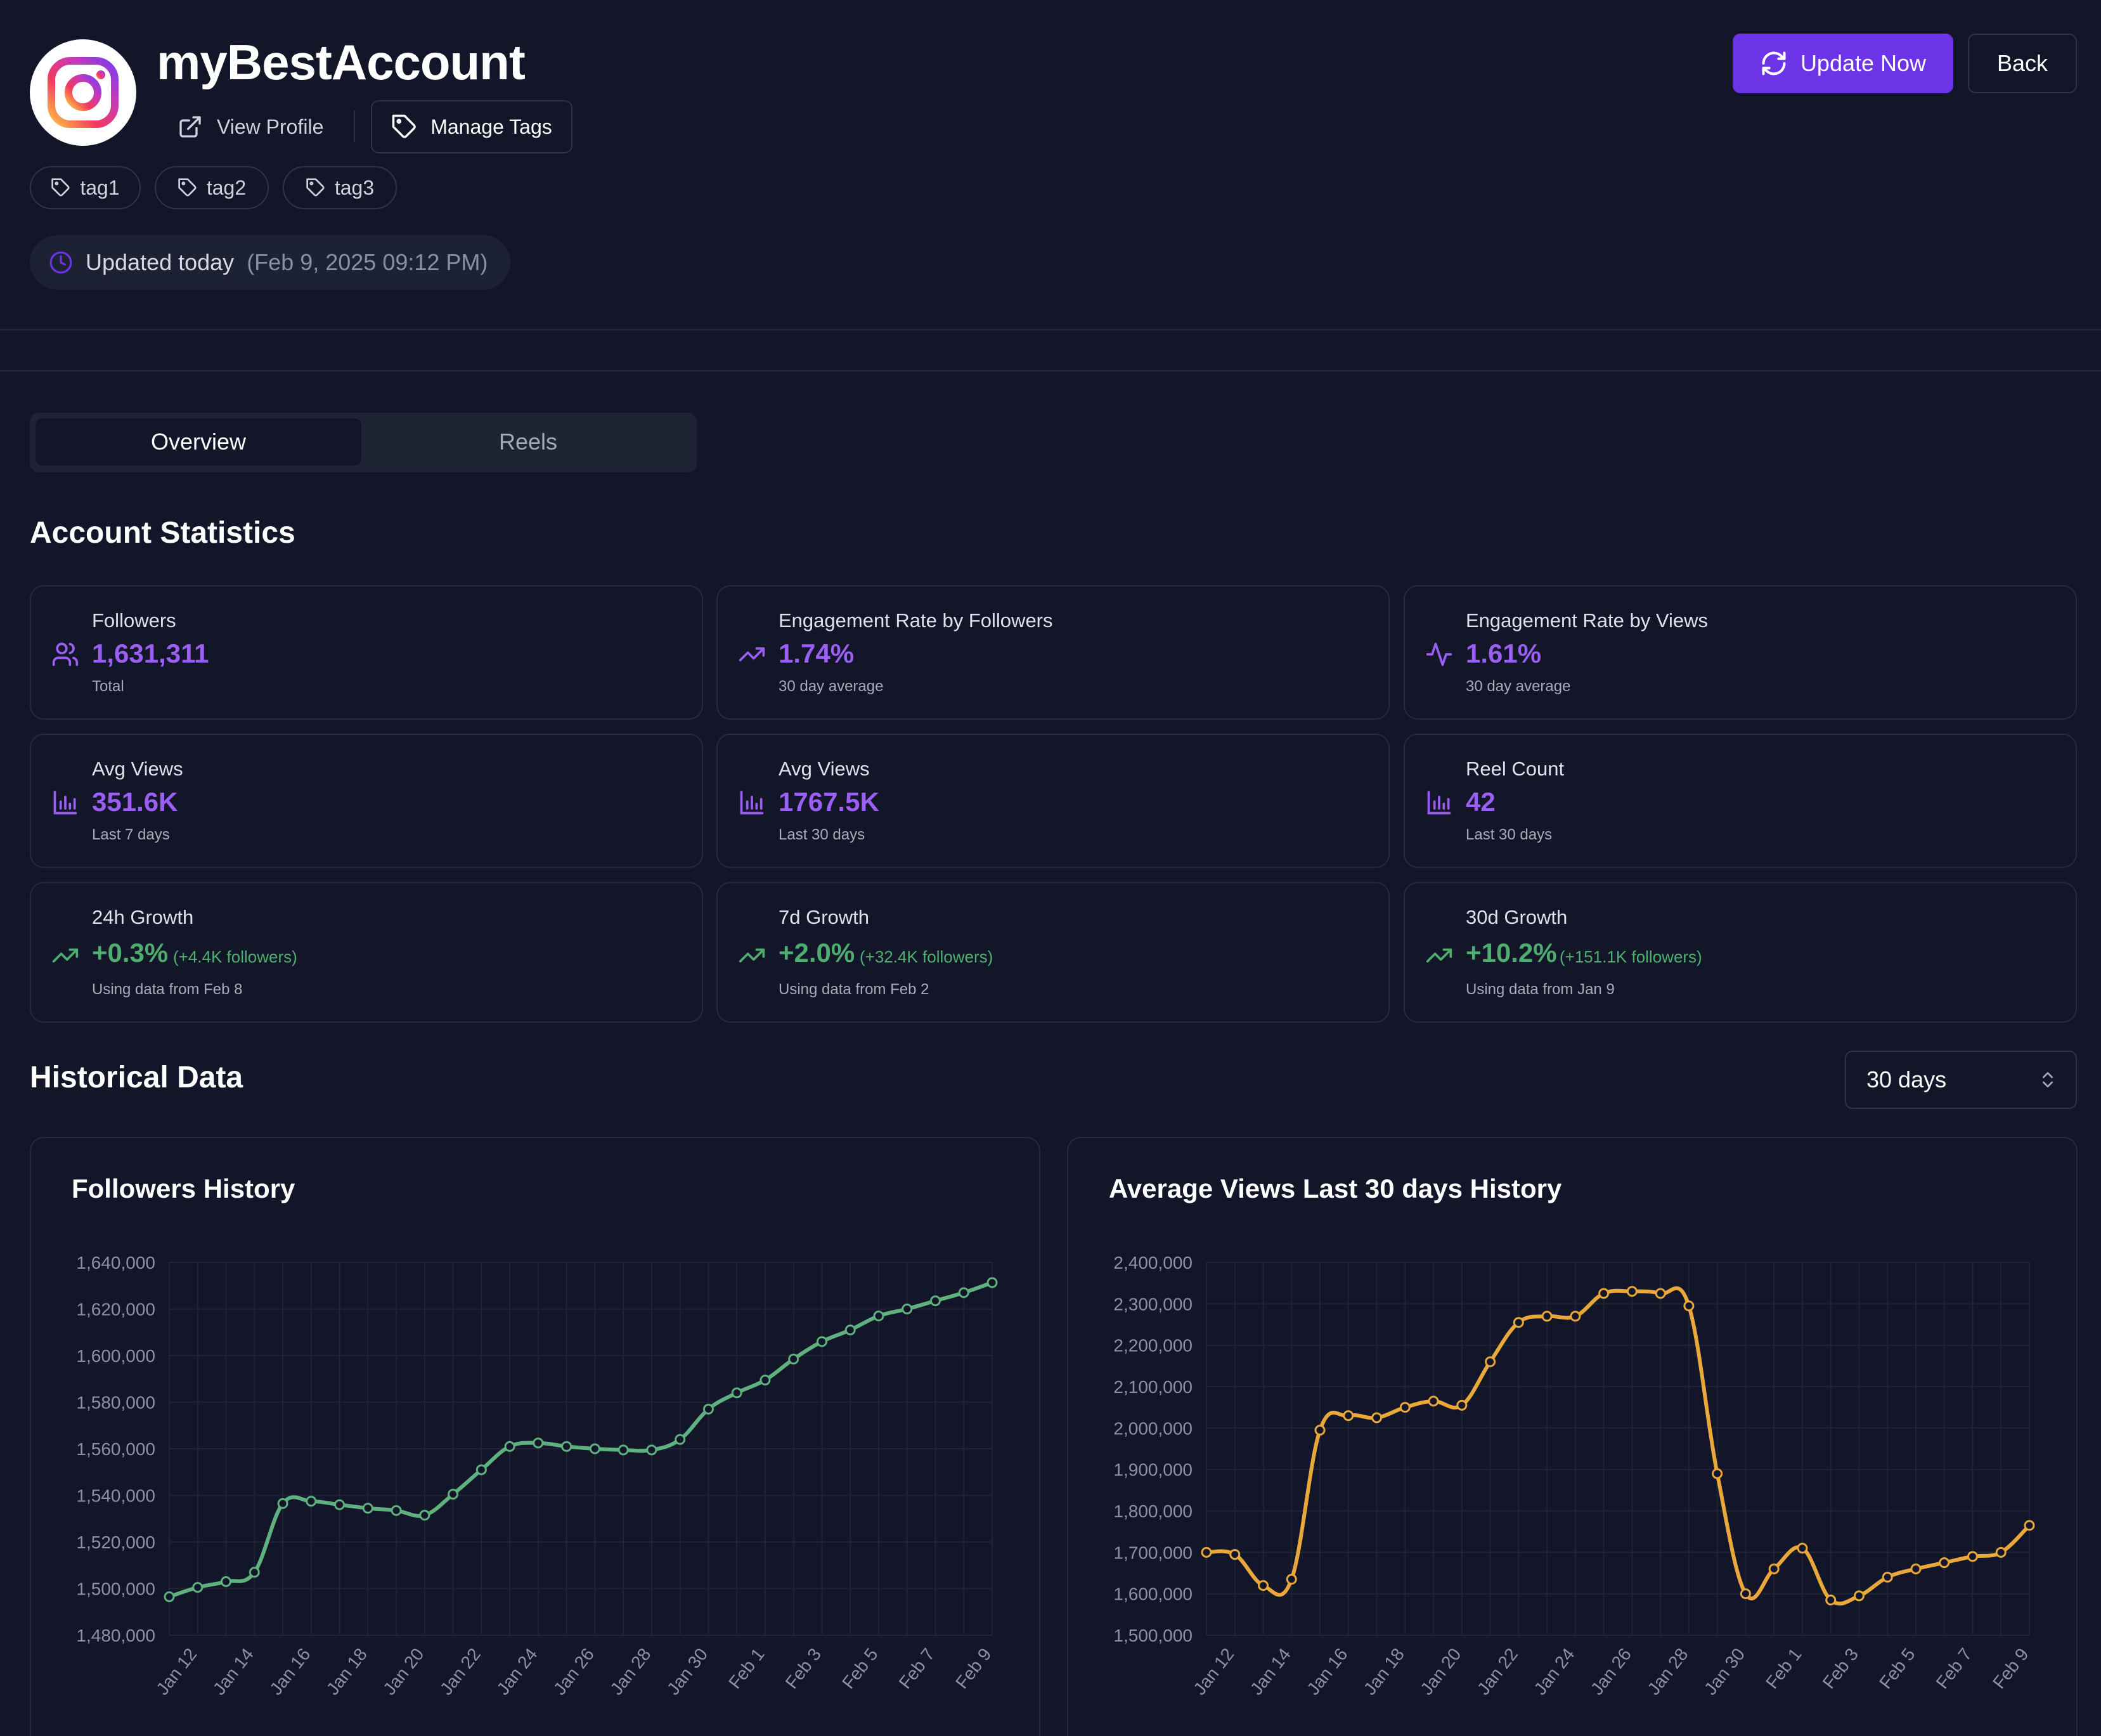 The image size is (2101, 1736). I want to click on stat-sub: 30 day average, so click(1519, 686).